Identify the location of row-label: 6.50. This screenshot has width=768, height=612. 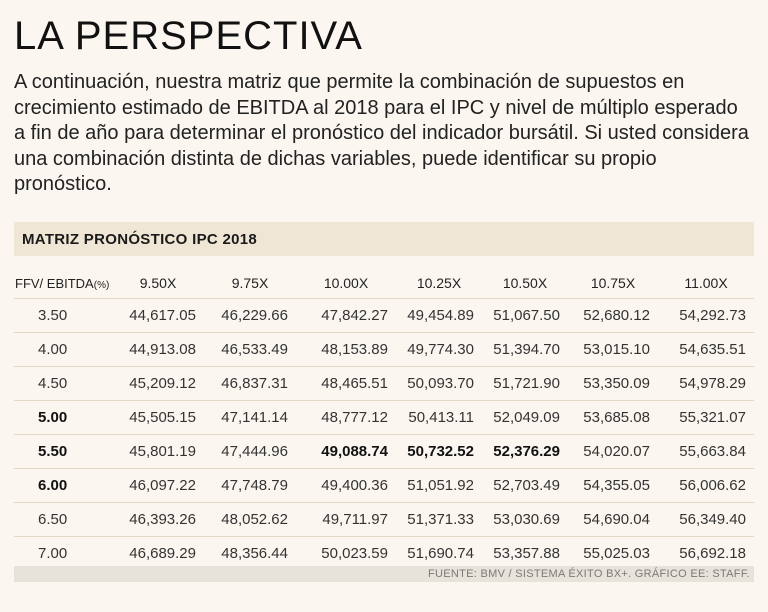
(63, 519).